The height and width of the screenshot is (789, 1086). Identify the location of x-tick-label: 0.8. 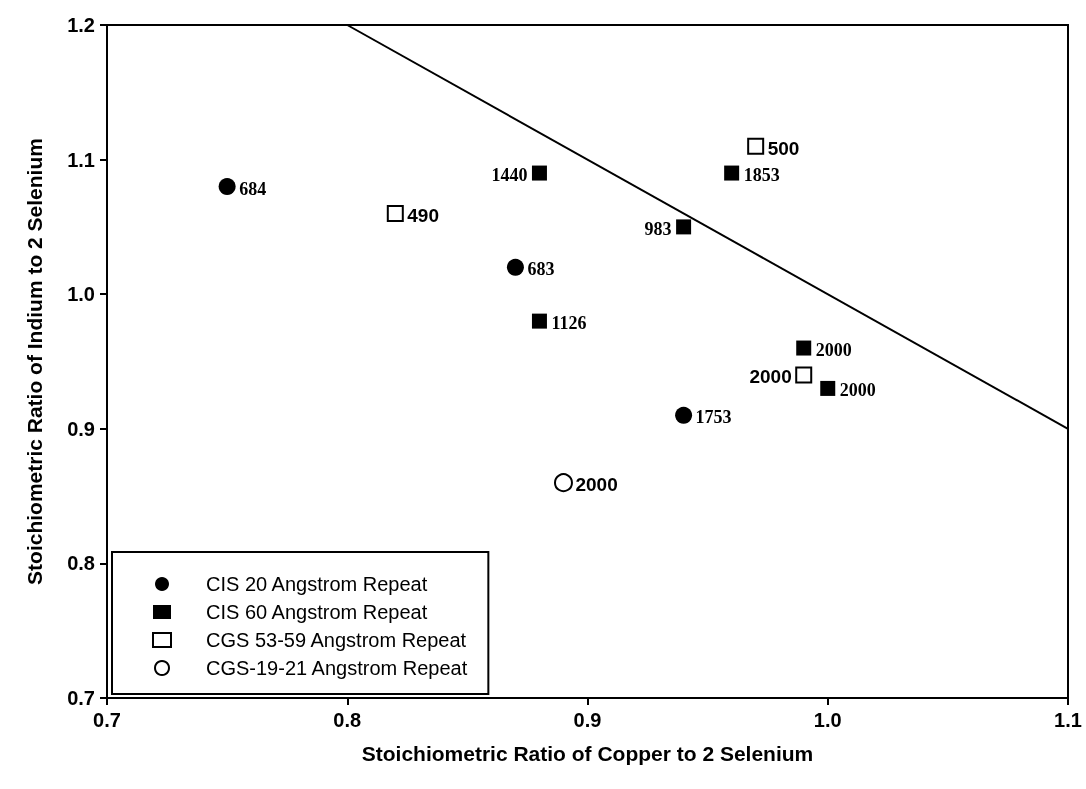
(347, 720).